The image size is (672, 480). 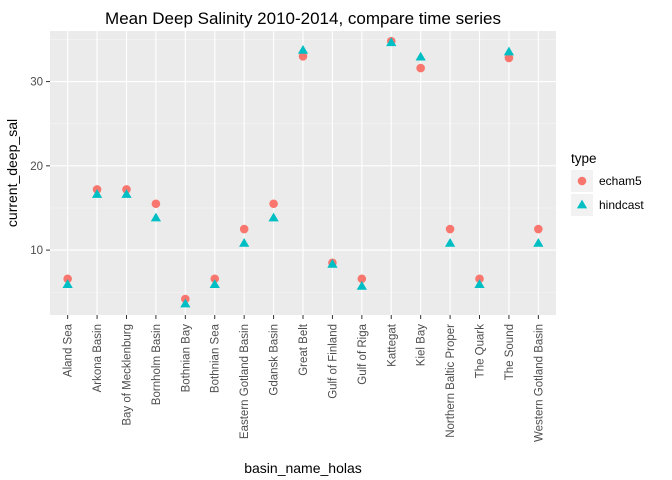 What do you see at coordinates (451, 381) in the screenshot?
I see `x-tick-label: Northern Baltic Proper` at bounding box center [451, 381].